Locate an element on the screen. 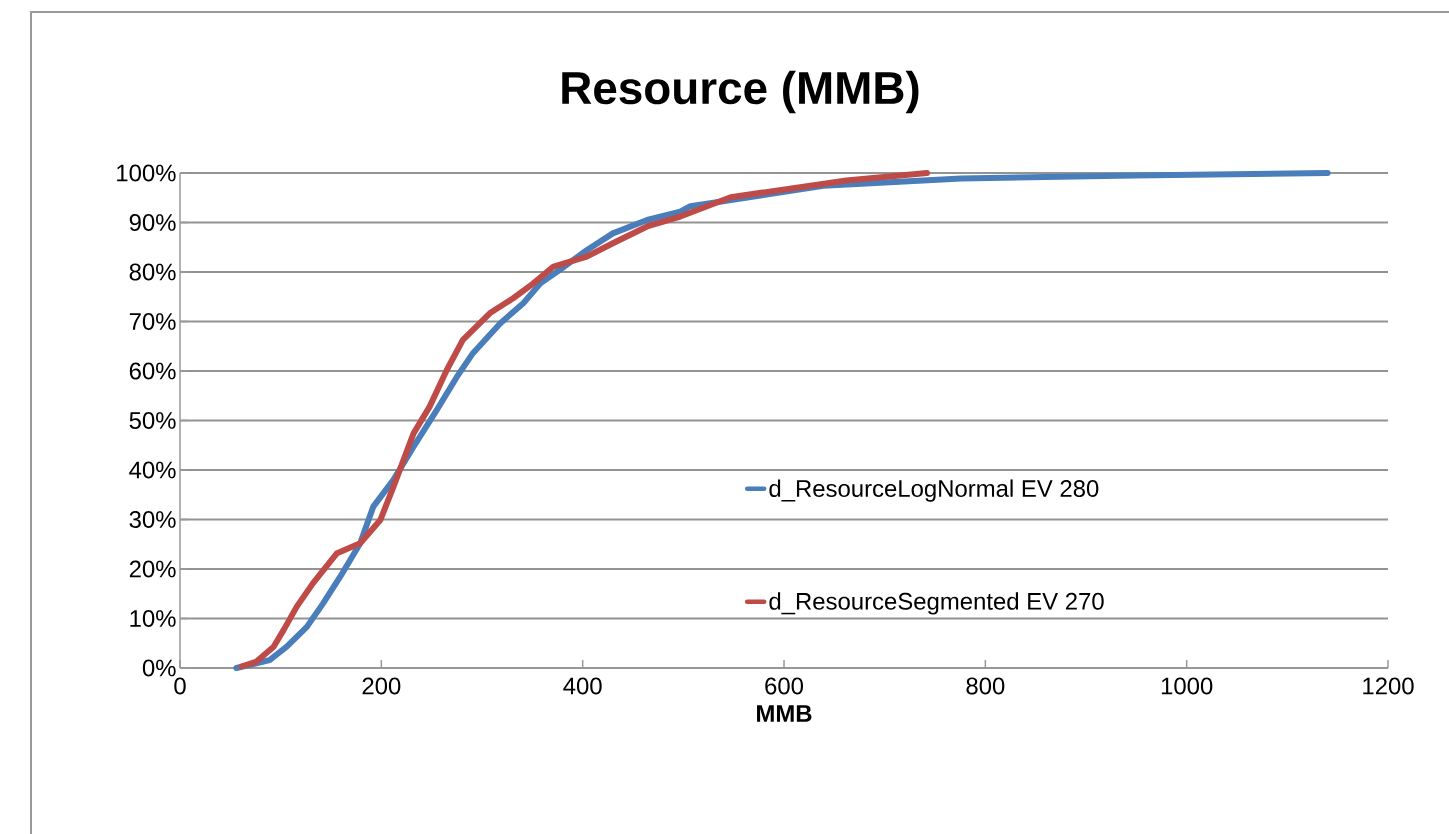 The height and width of the screenshot is (834, 1449). x-tick-label: 800 is located at coordinates (985, 686).